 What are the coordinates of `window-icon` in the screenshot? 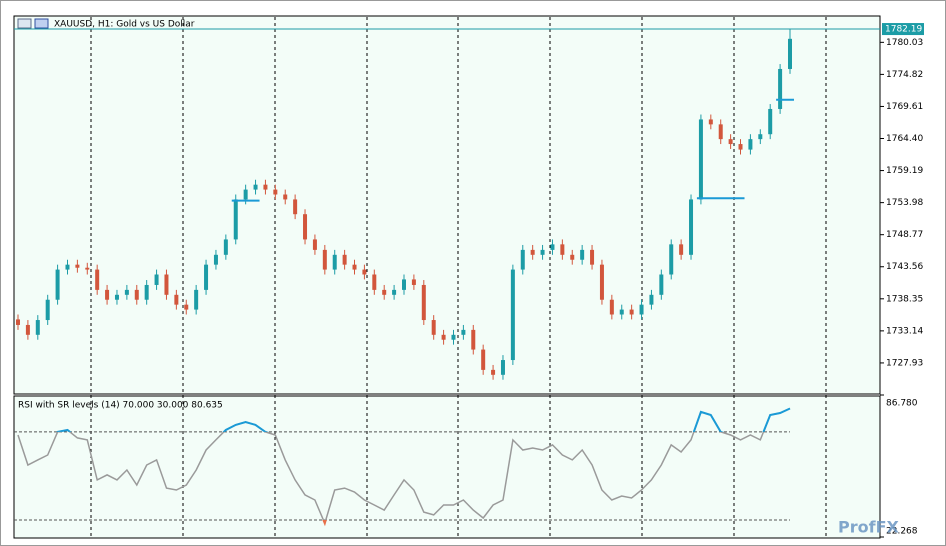 It's located at (24, 23).